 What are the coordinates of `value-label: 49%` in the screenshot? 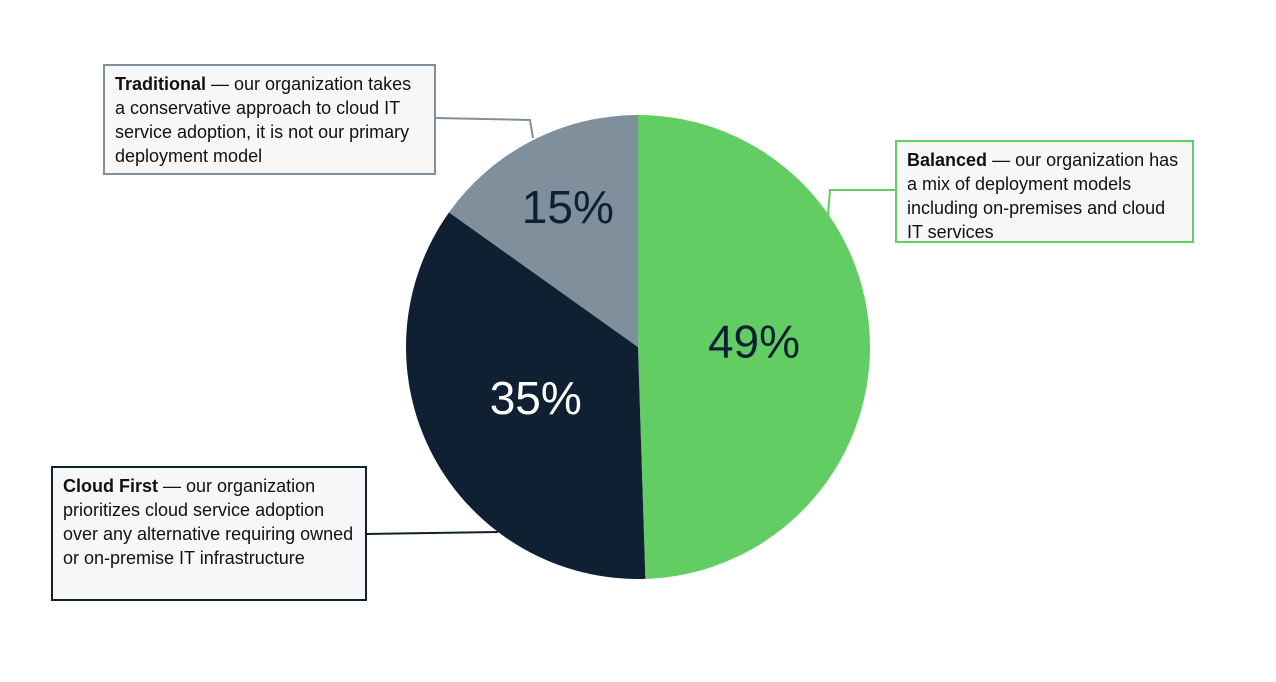 It's located at (754, 341).